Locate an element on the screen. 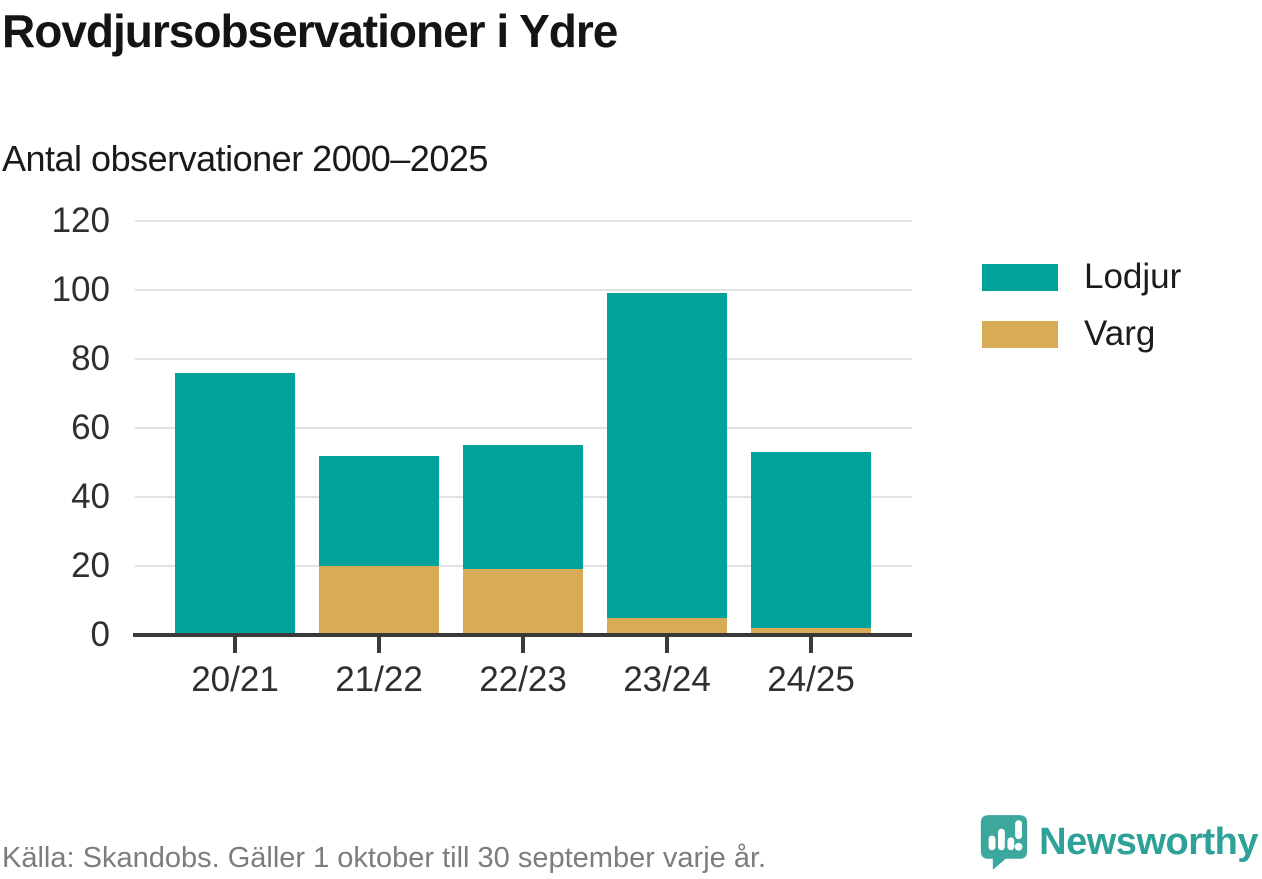 This screenshot has height=879, width=1262. bar-20-21-lodjur is located at coordinates (235, 503).